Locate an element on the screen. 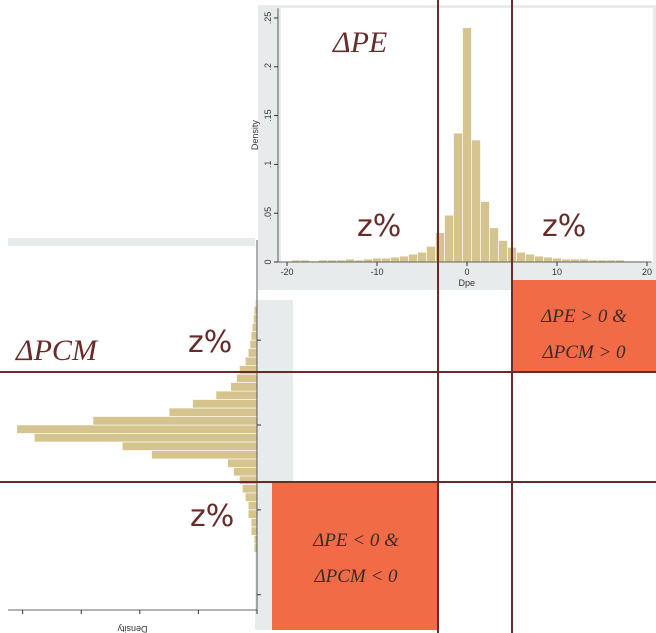  x-tick-label: 0 is located at coordinates (466, 272).